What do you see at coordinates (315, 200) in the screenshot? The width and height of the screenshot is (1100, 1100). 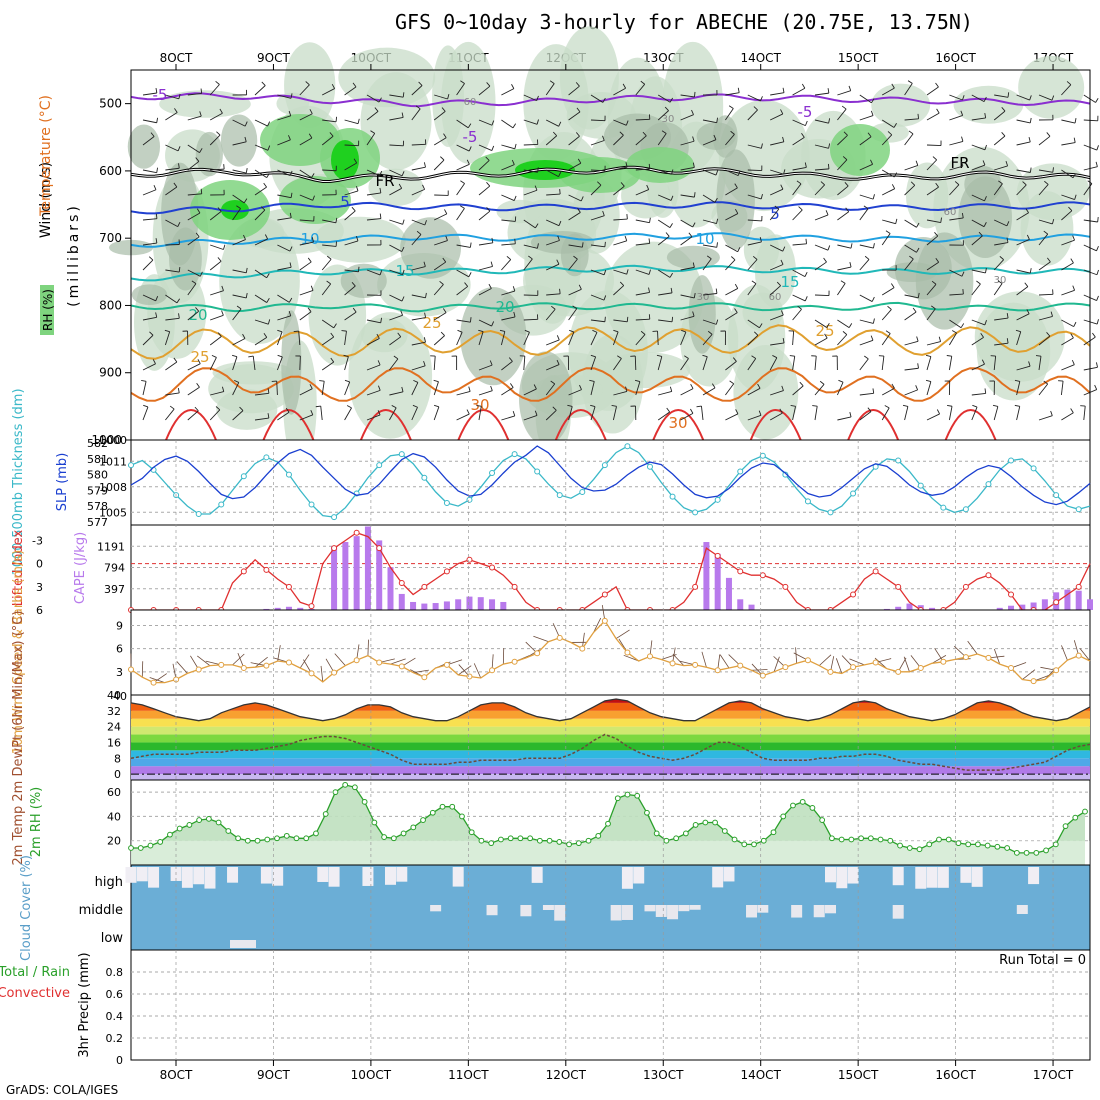 I see `rh-shade-mid` at bounding box center [315, 200].